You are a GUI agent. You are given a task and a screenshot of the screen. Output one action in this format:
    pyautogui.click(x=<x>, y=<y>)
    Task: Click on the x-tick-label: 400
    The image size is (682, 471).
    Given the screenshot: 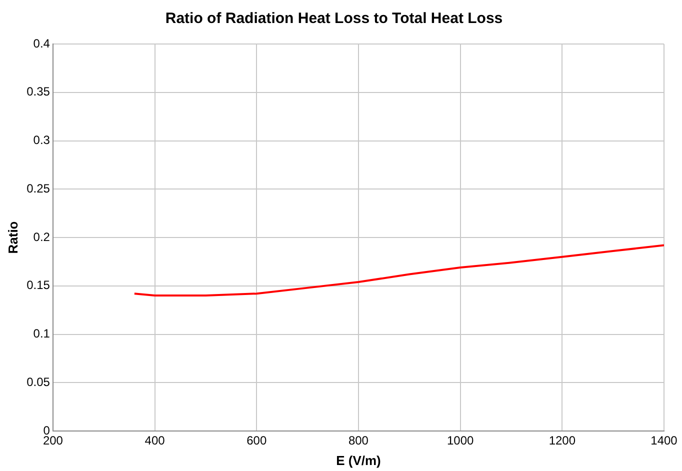 What is the action you would take?
    pyautogui.click(x=155, y=441)
    